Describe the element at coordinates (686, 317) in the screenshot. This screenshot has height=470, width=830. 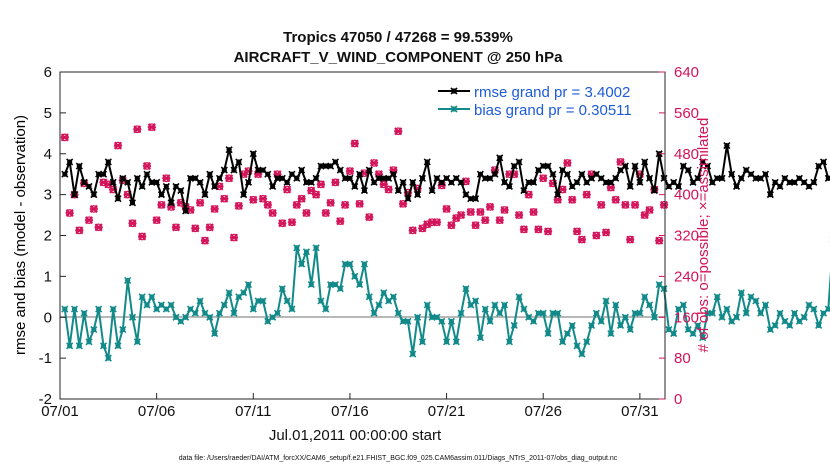
I see `y2-tick-label: 160` at that location.